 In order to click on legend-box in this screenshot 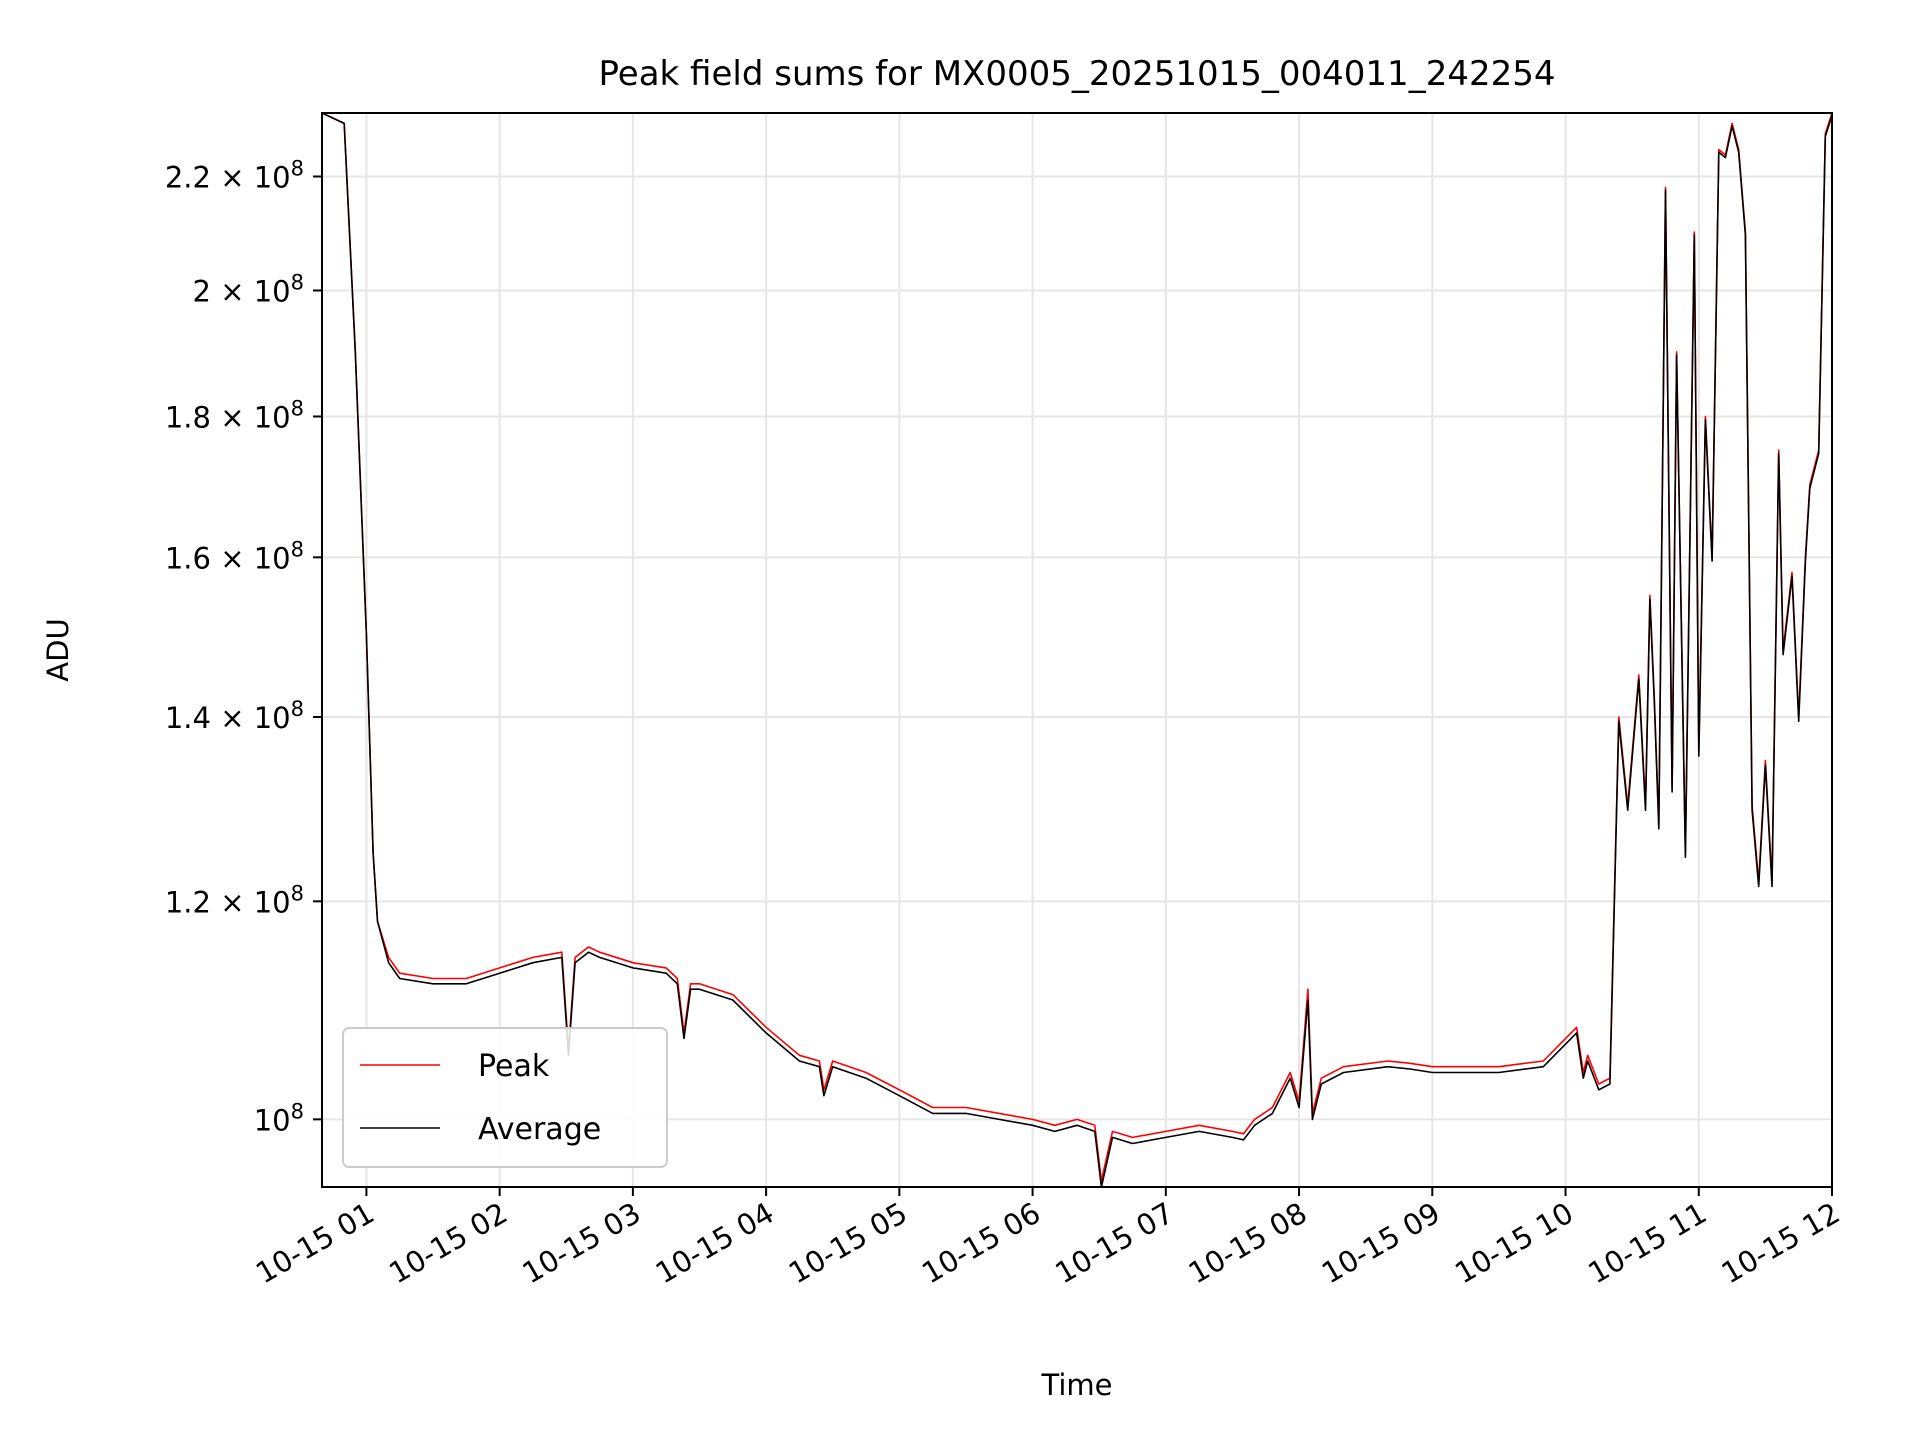, I will do `click(505, 1097)`.